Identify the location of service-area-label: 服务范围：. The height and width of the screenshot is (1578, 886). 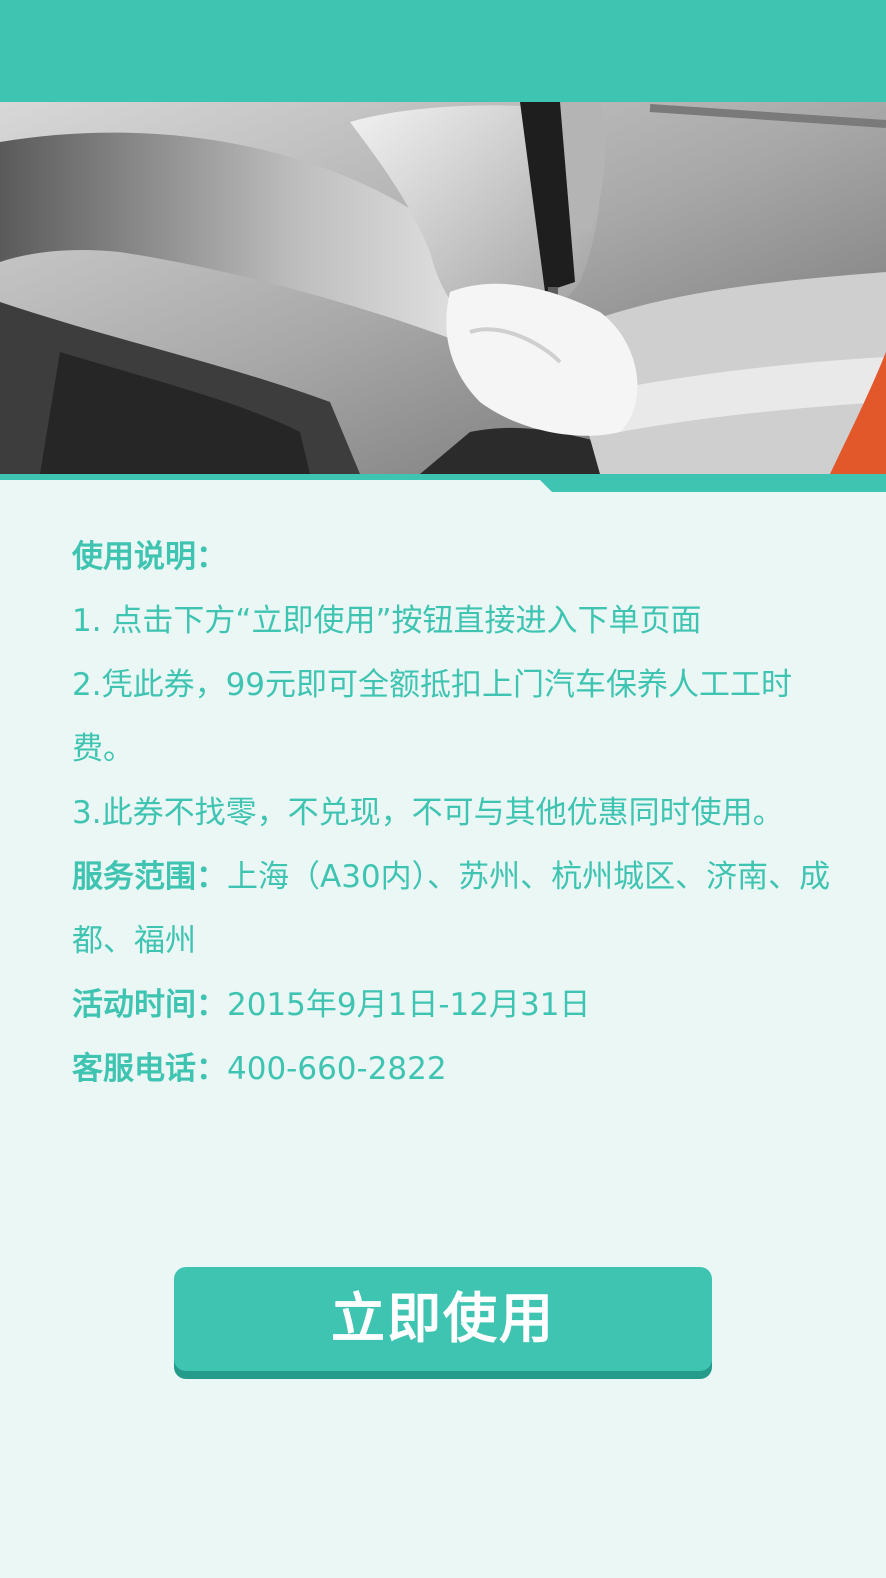
(149, 877).